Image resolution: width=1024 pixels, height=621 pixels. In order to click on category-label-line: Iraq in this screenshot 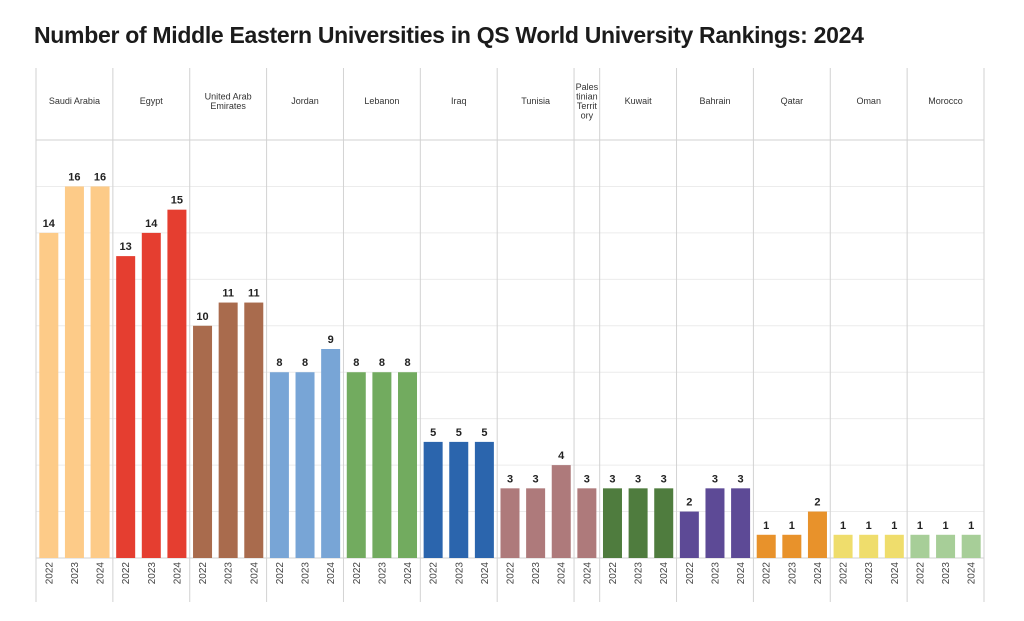, I will do `click(459, 101)`.